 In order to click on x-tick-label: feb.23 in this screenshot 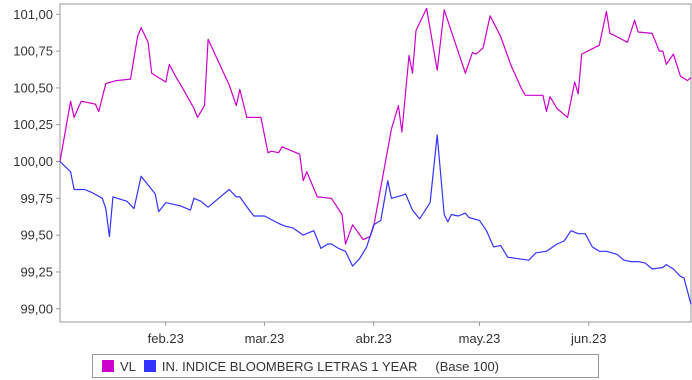, I will do `click(166, 338)`.